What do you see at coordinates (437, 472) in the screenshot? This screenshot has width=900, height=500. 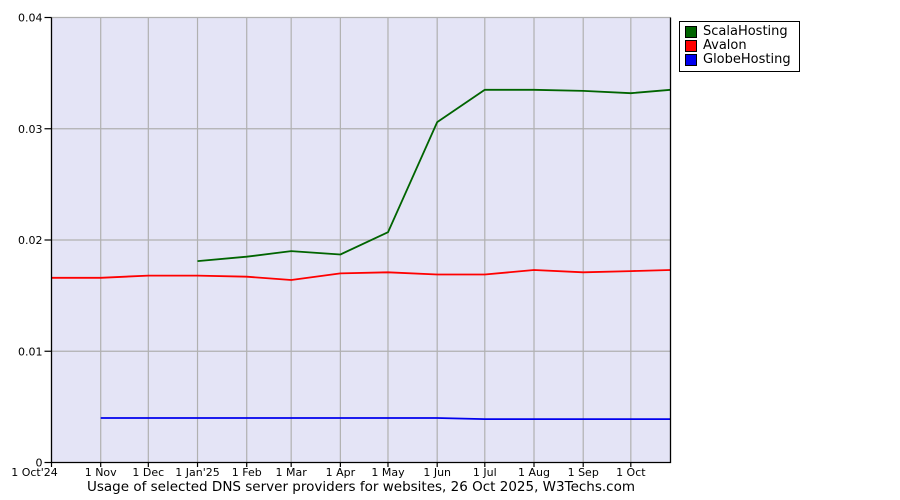 I see `x-tick-label: 1 Jun` at bounding box center [437, 472].